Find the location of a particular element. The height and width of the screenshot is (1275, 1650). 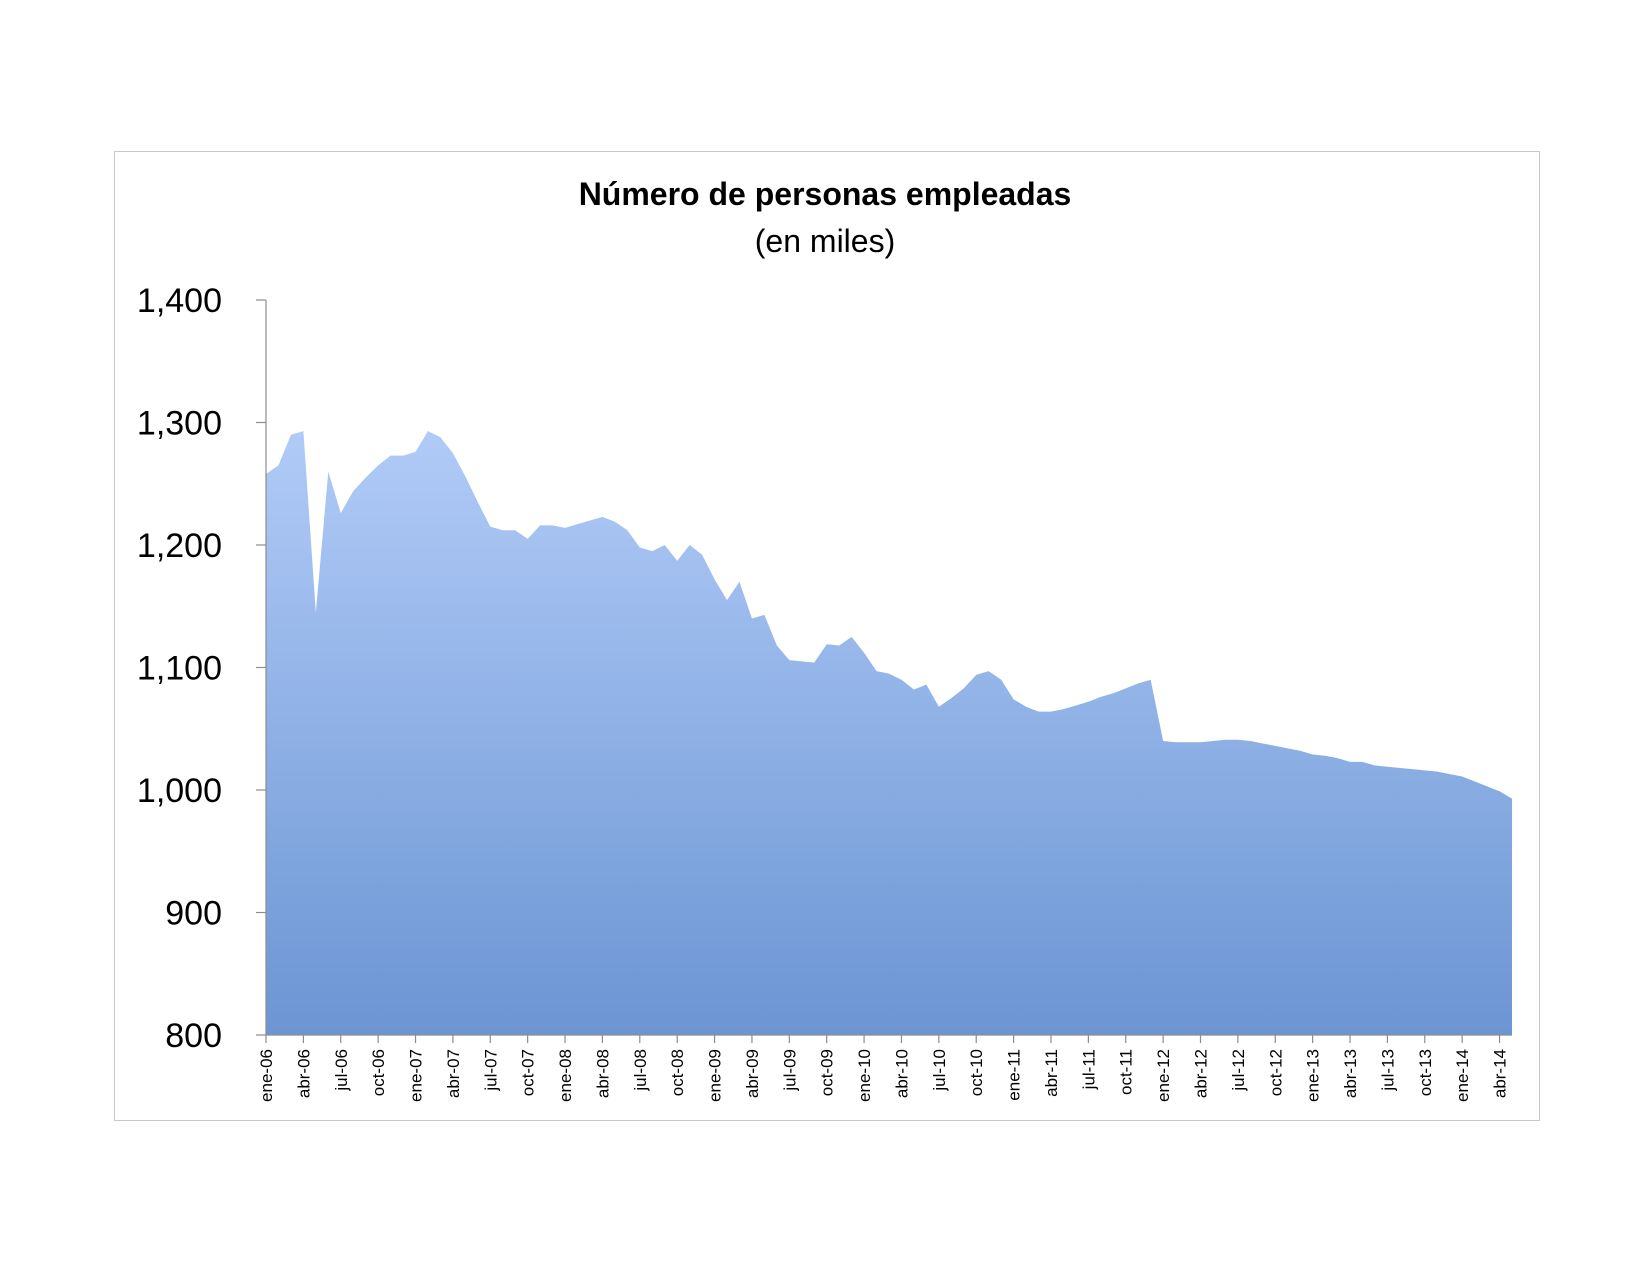

x-tick-label: ene-13 is located at coordinates (1313, 1075).